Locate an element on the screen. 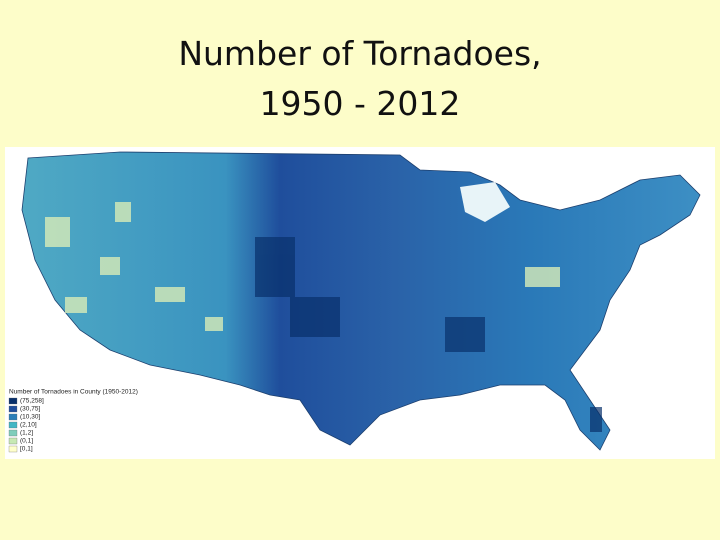  legend-label: (10,30] is located at coordinates (30, 417).